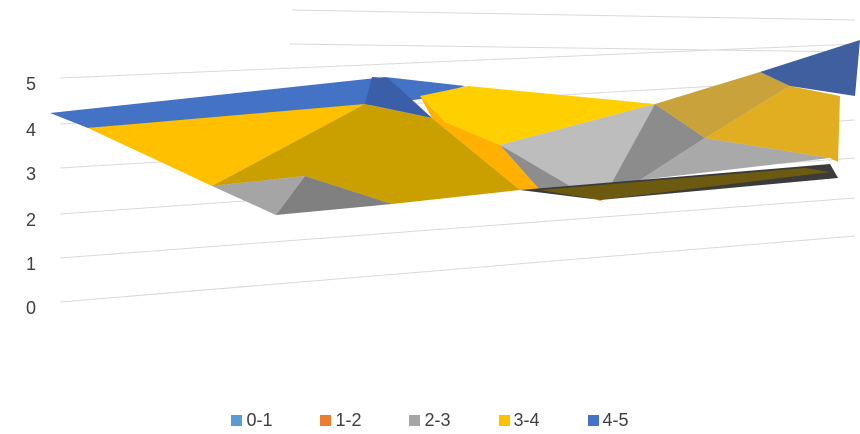 The image size is (860, 434). I want to click on legend-item: 1-2, so click(340, 420).